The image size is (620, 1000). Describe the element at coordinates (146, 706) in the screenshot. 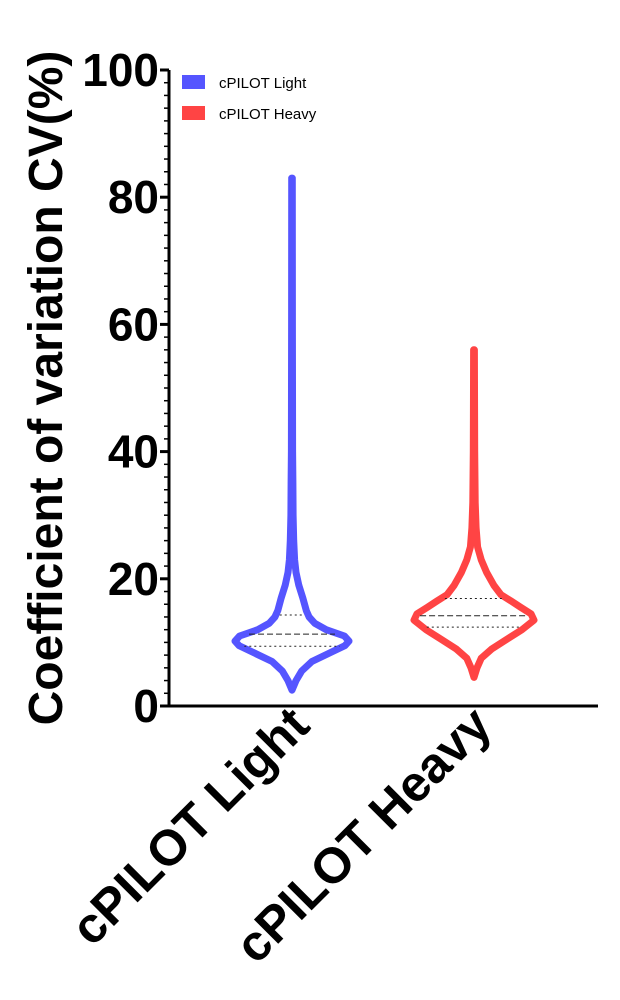

I see `y-tick-label: 0` at that location.